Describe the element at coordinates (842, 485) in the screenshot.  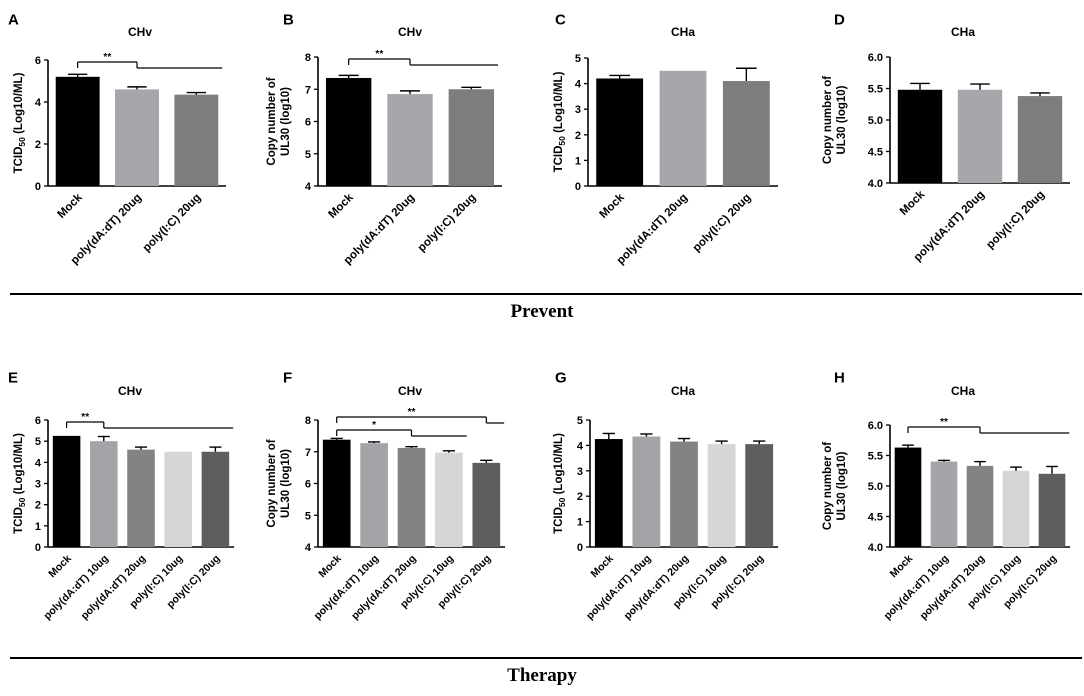
I see `y-axis-label-h-line2: UL30 (log10)` at that location.